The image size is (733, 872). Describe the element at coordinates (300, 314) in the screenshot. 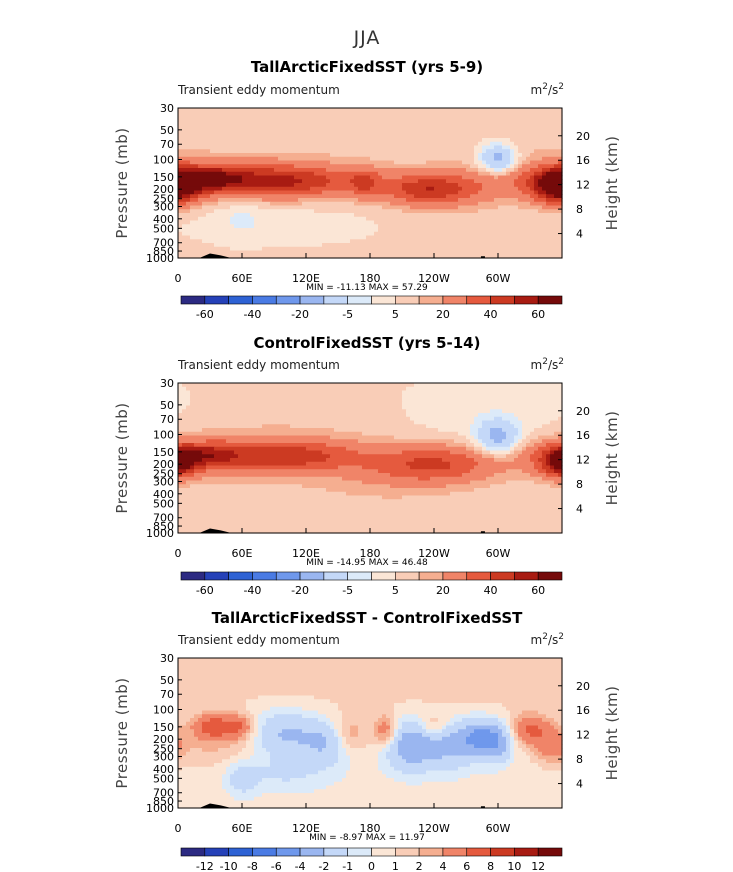

I see `colorbar-label: -20` at that location.